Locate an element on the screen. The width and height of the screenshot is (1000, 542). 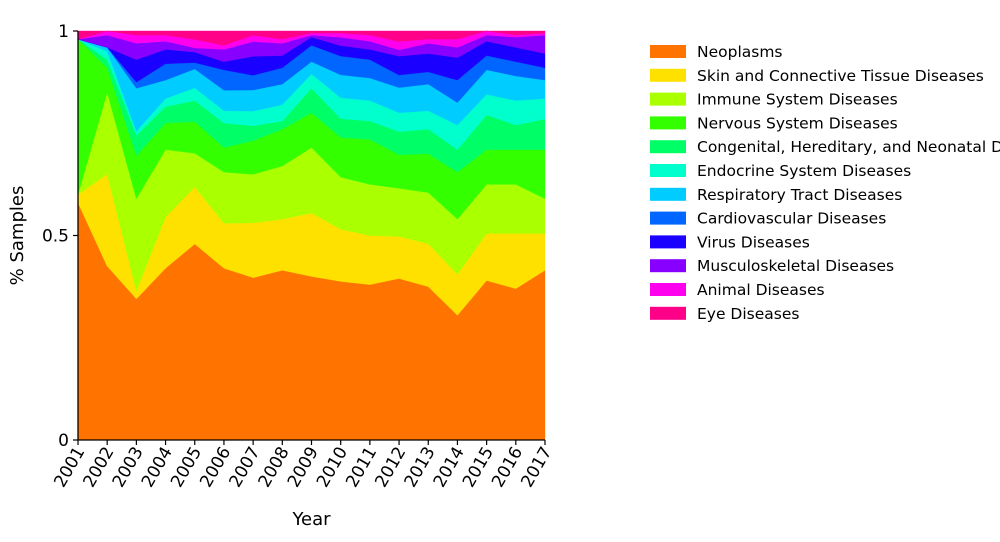
legend-label: Immune System Diseases is located at coordinates (797, 100).